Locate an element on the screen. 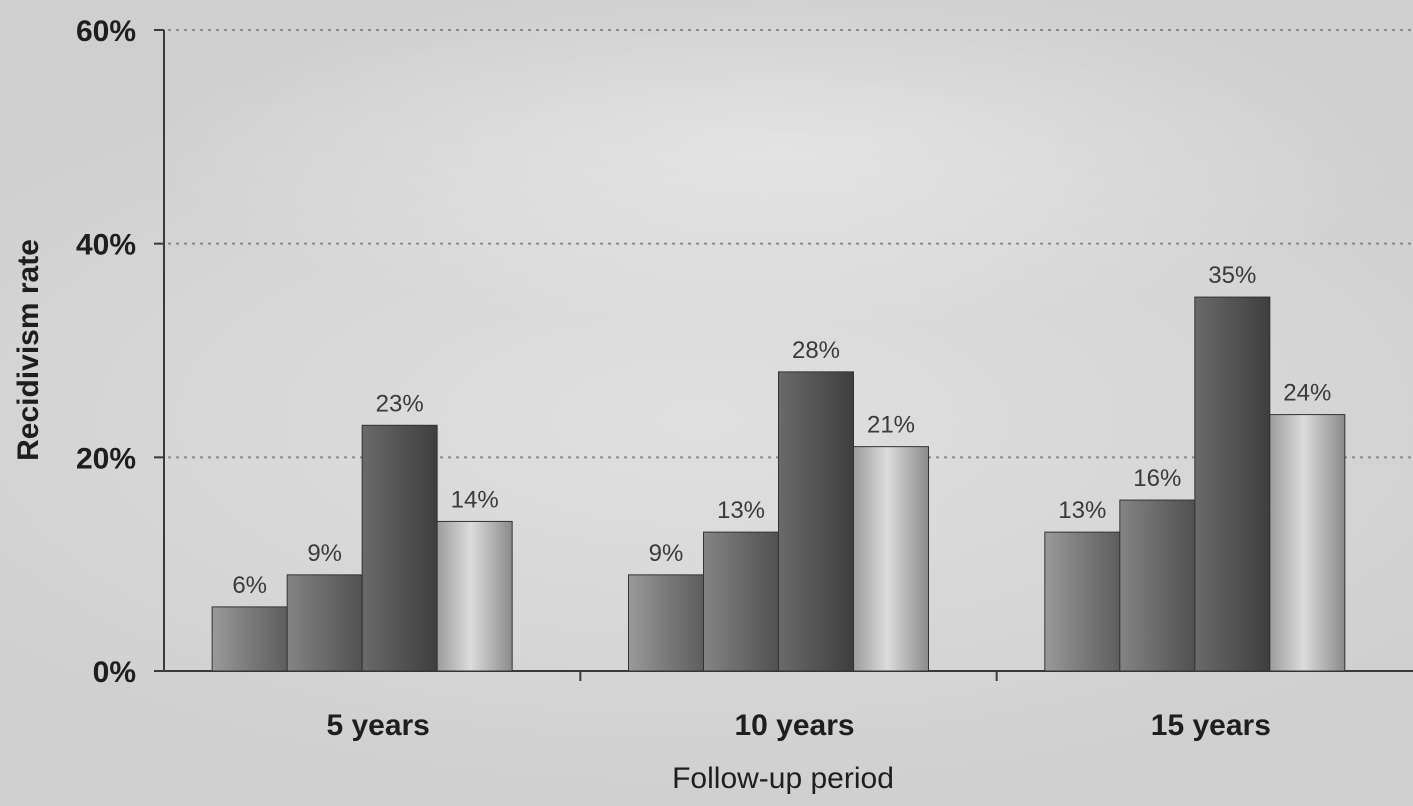 Image resolution: width=1413 pixels, height=806 pixels. bar-value-label: 6% is located at coordinates (249, 585).